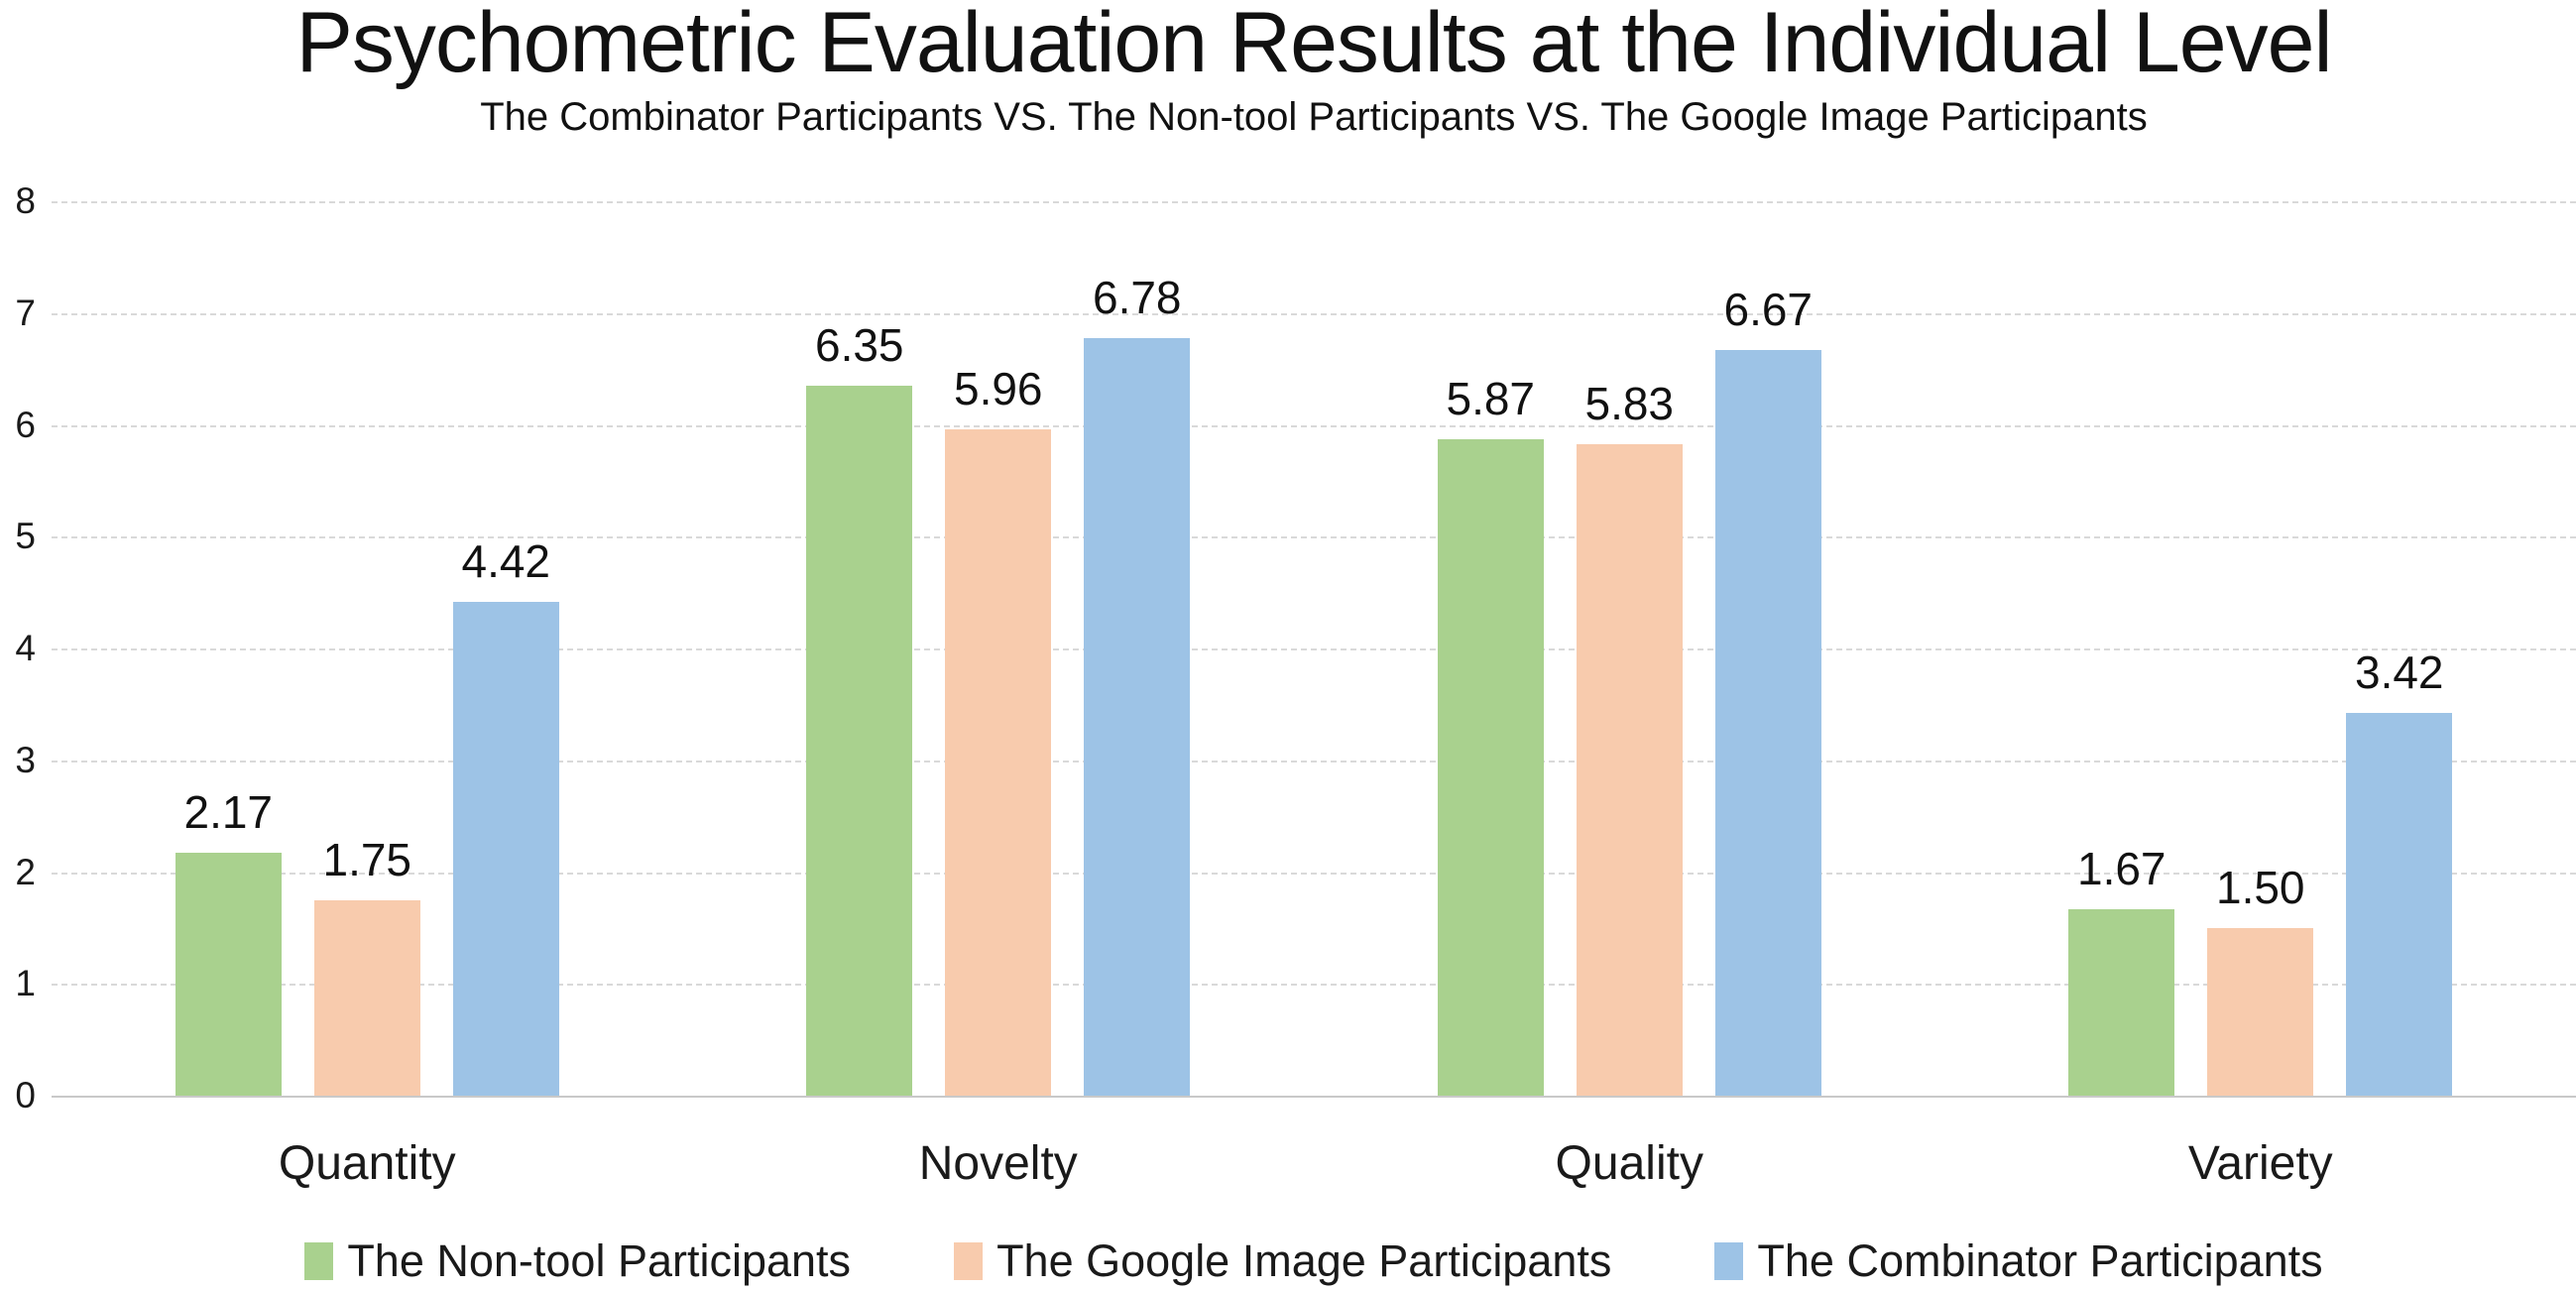 This screenshot has height=1291, width=2576. I want to click on value-label-quality-series-1: 5.83, so click(1630, 403).